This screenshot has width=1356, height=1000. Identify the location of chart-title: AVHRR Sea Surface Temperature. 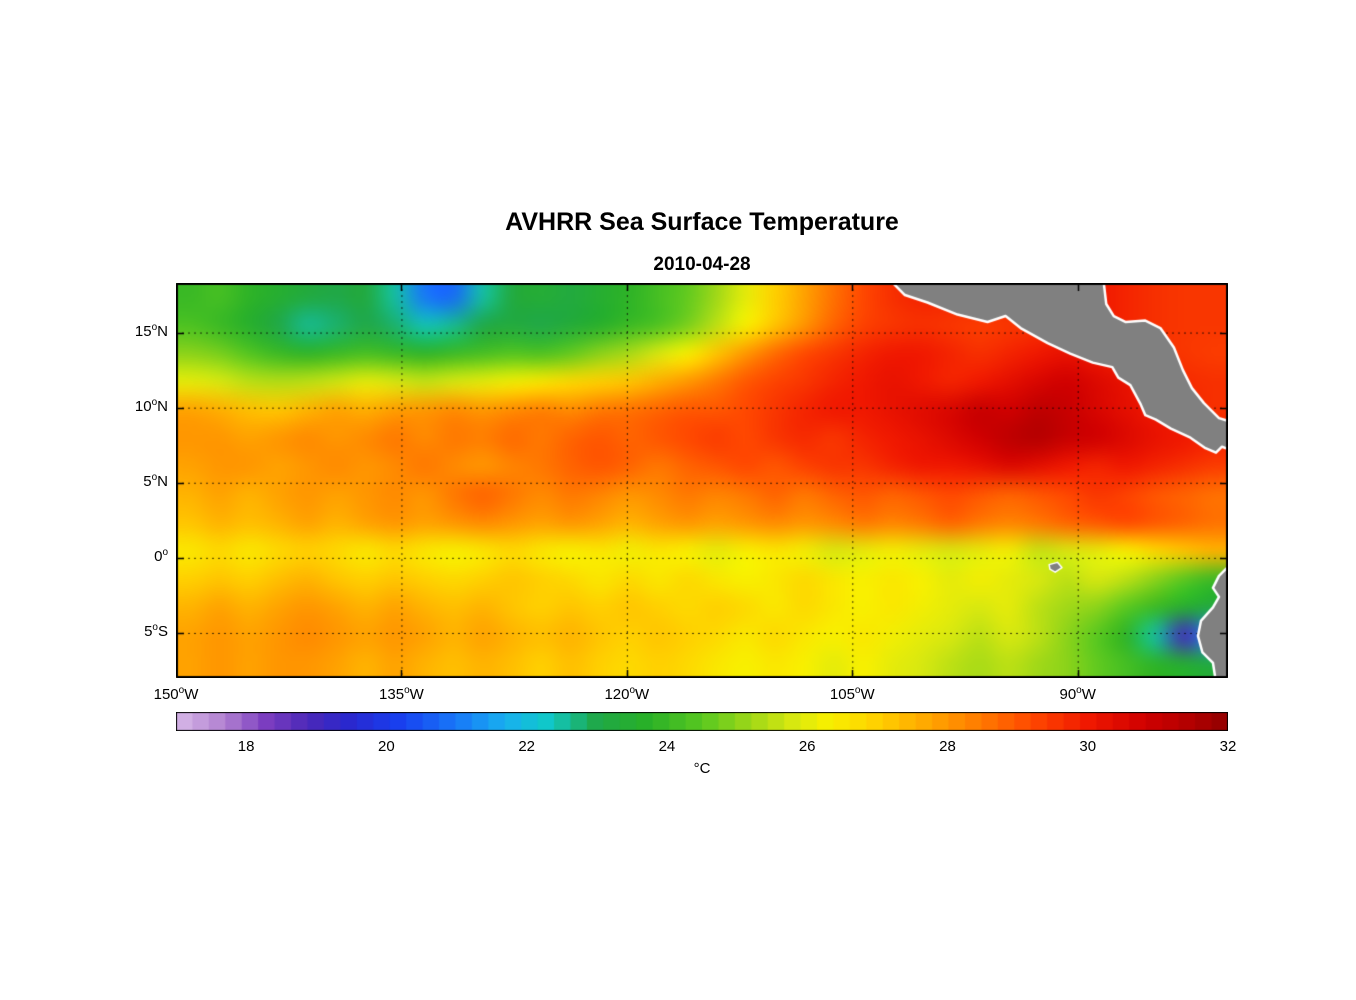
(702, 222).